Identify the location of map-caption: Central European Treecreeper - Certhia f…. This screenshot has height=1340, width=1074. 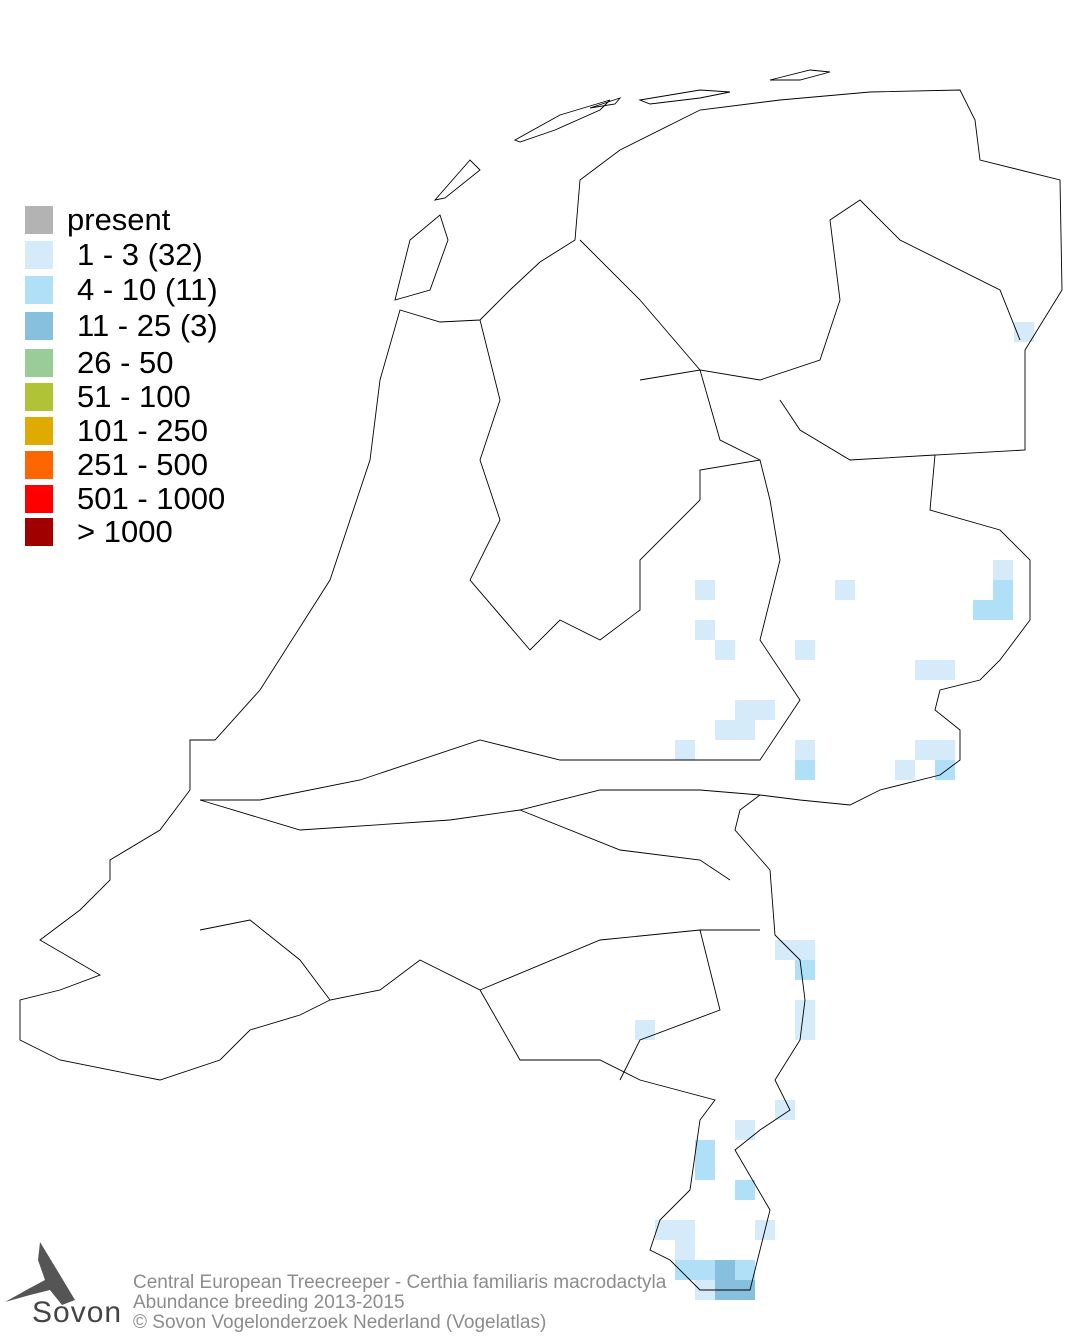
(399, 1303).